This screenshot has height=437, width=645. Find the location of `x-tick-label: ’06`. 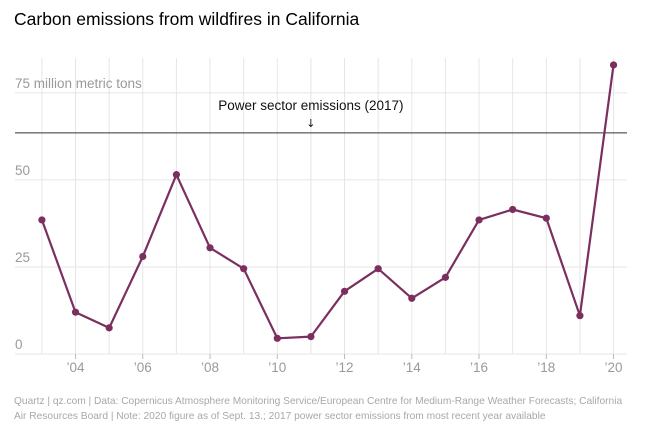

x-tick-label: ’06 is located at coordinates (143, 367).